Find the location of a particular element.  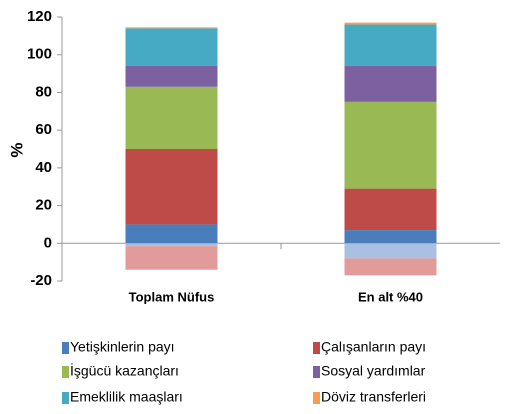

y-tick-label: 40 is located at coordinates (43, 167).